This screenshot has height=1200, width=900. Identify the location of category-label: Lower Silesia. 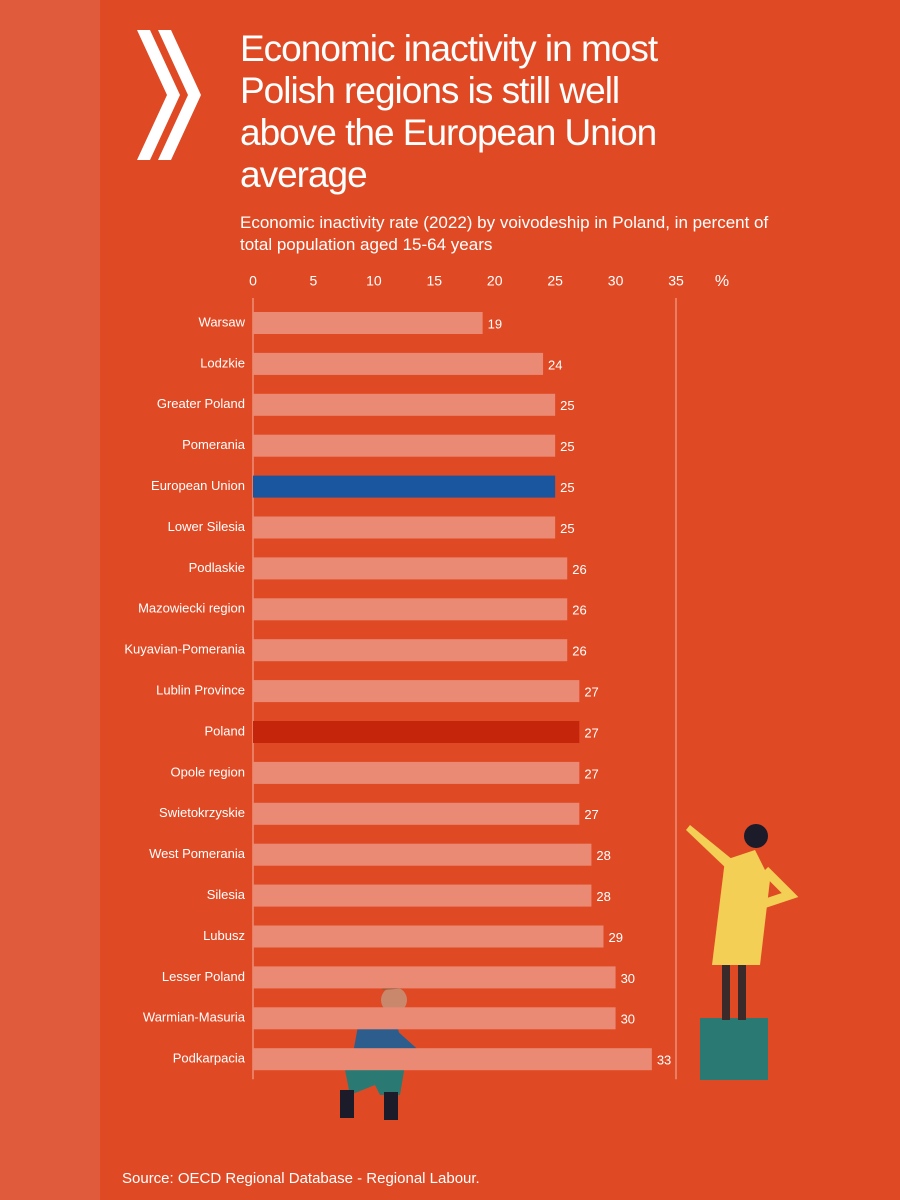
(207, 526).